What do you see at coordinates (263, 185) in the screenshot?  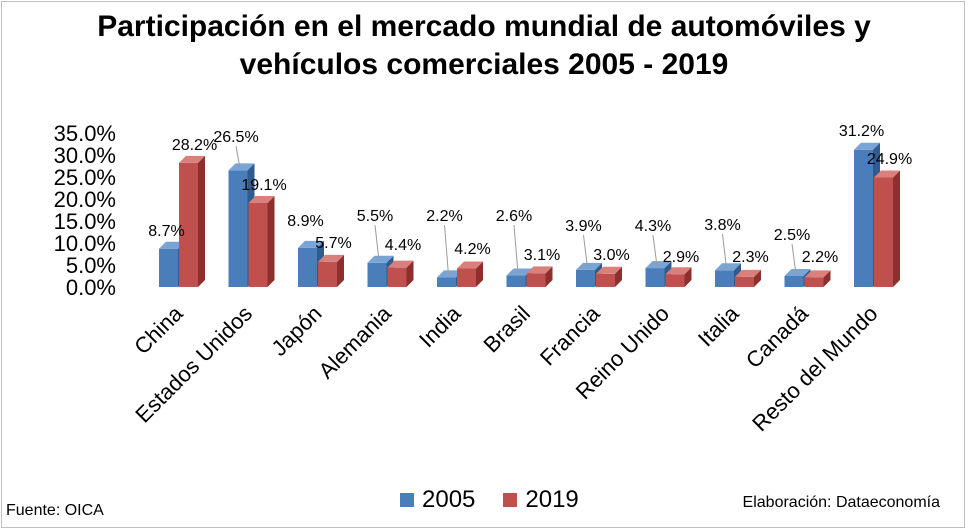 I see `data-label-2019: 19.1%` at bounding box center [263, 185].